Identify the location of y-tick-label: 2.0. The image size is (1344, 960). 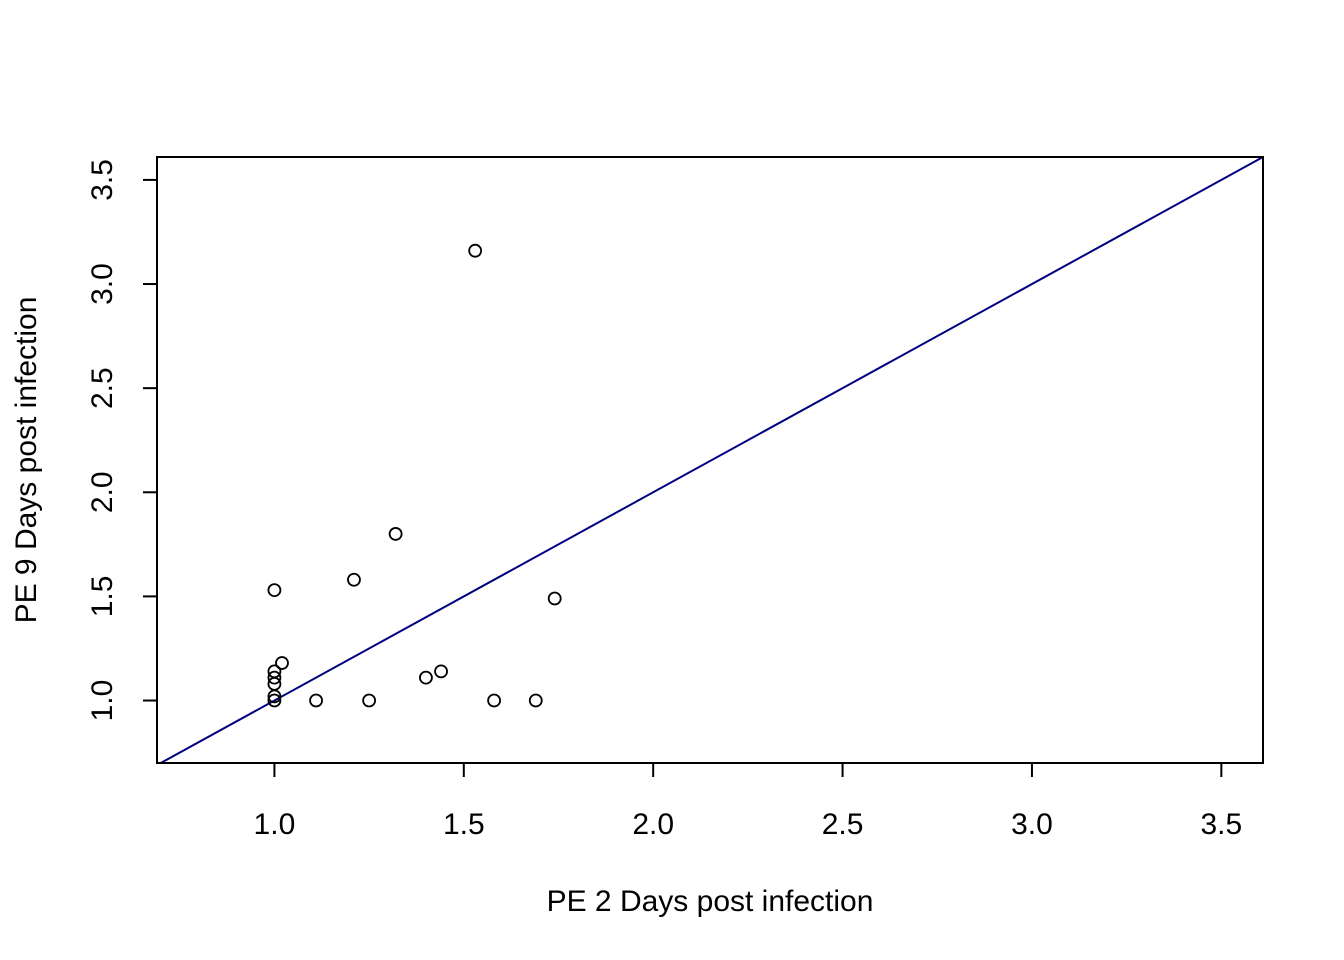
(102, 492).